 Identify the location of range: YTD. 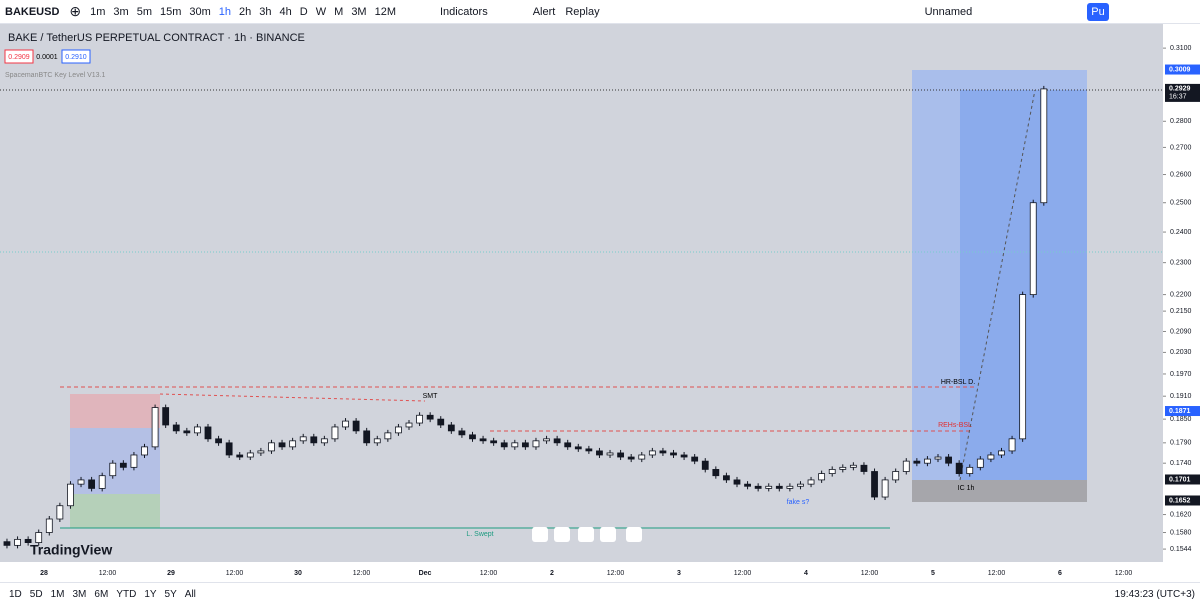
(126, 594).